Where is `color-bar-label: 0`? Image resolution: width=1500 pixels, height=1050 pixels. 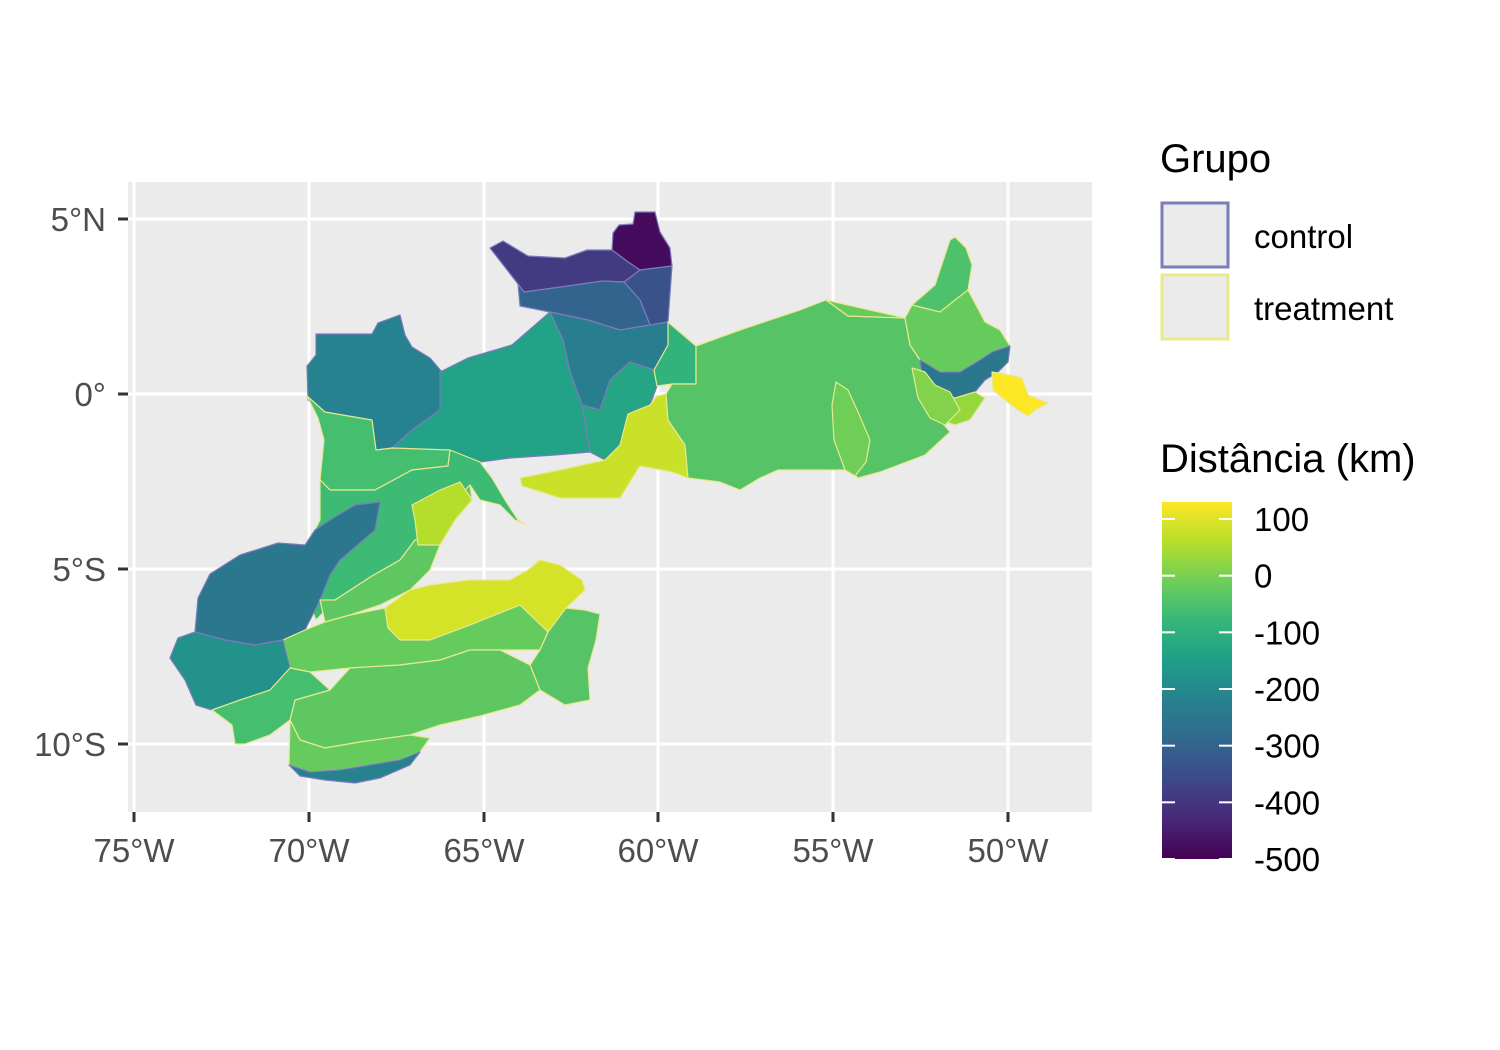
color-bar-label: 0 is located at coordinates (1263, 576).